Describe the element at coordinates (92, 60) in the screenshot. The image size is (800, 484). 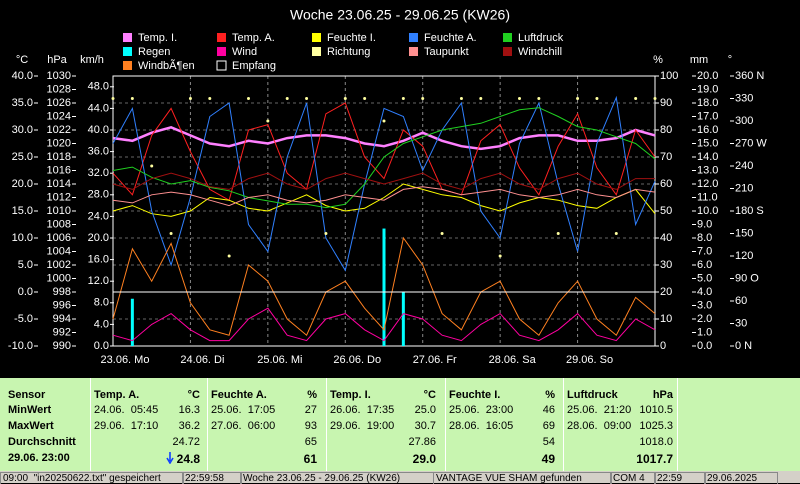
I see `axis-unit: km/h` at that location.